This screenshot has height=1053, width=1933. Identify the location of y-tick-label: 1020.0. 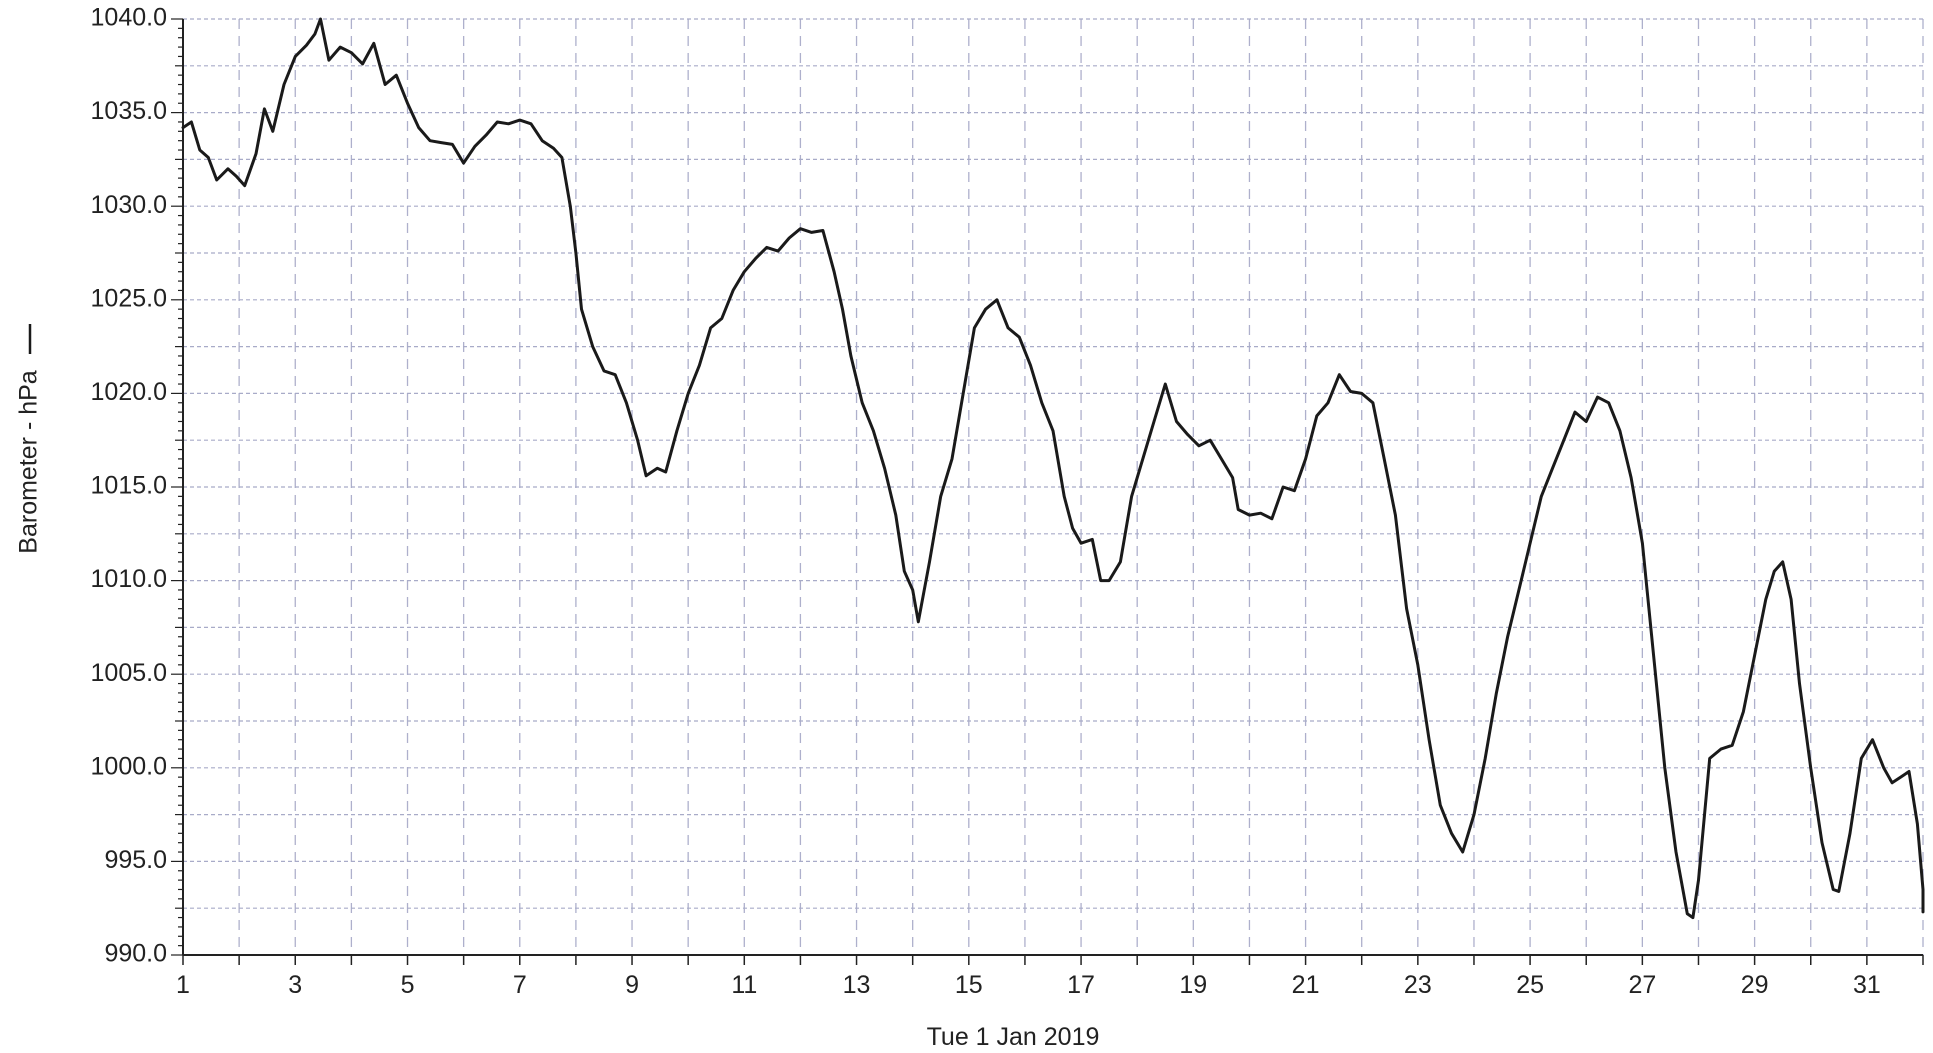
(129, 392).